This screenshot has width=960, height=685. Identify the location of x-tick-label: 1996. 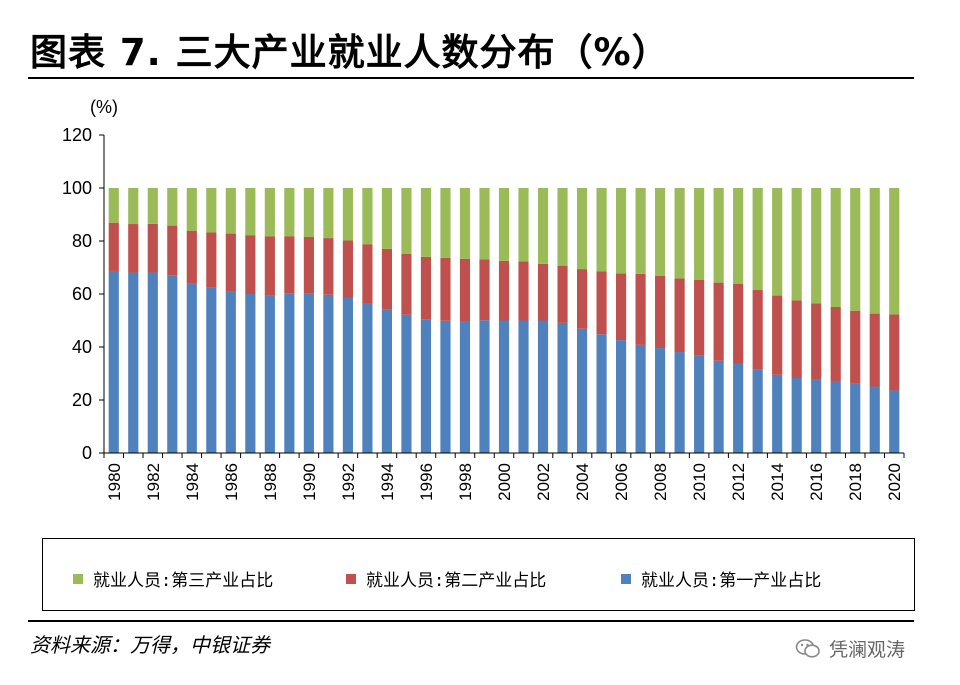
(426, 482).